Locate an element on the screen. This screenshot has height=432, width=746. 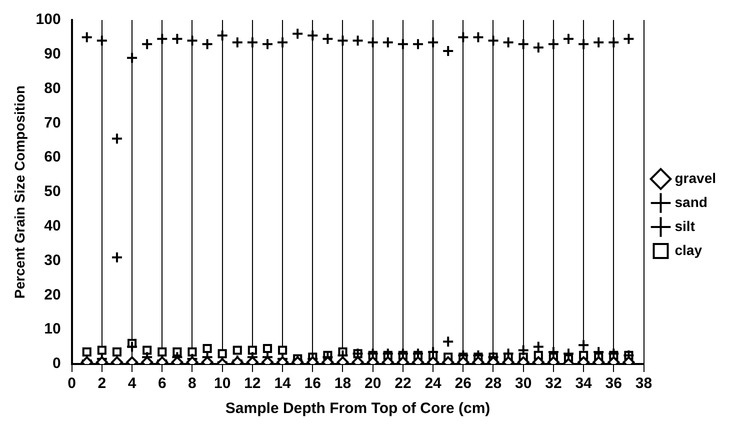
x-tick-label: 20 is located at coordinates (373, 383).